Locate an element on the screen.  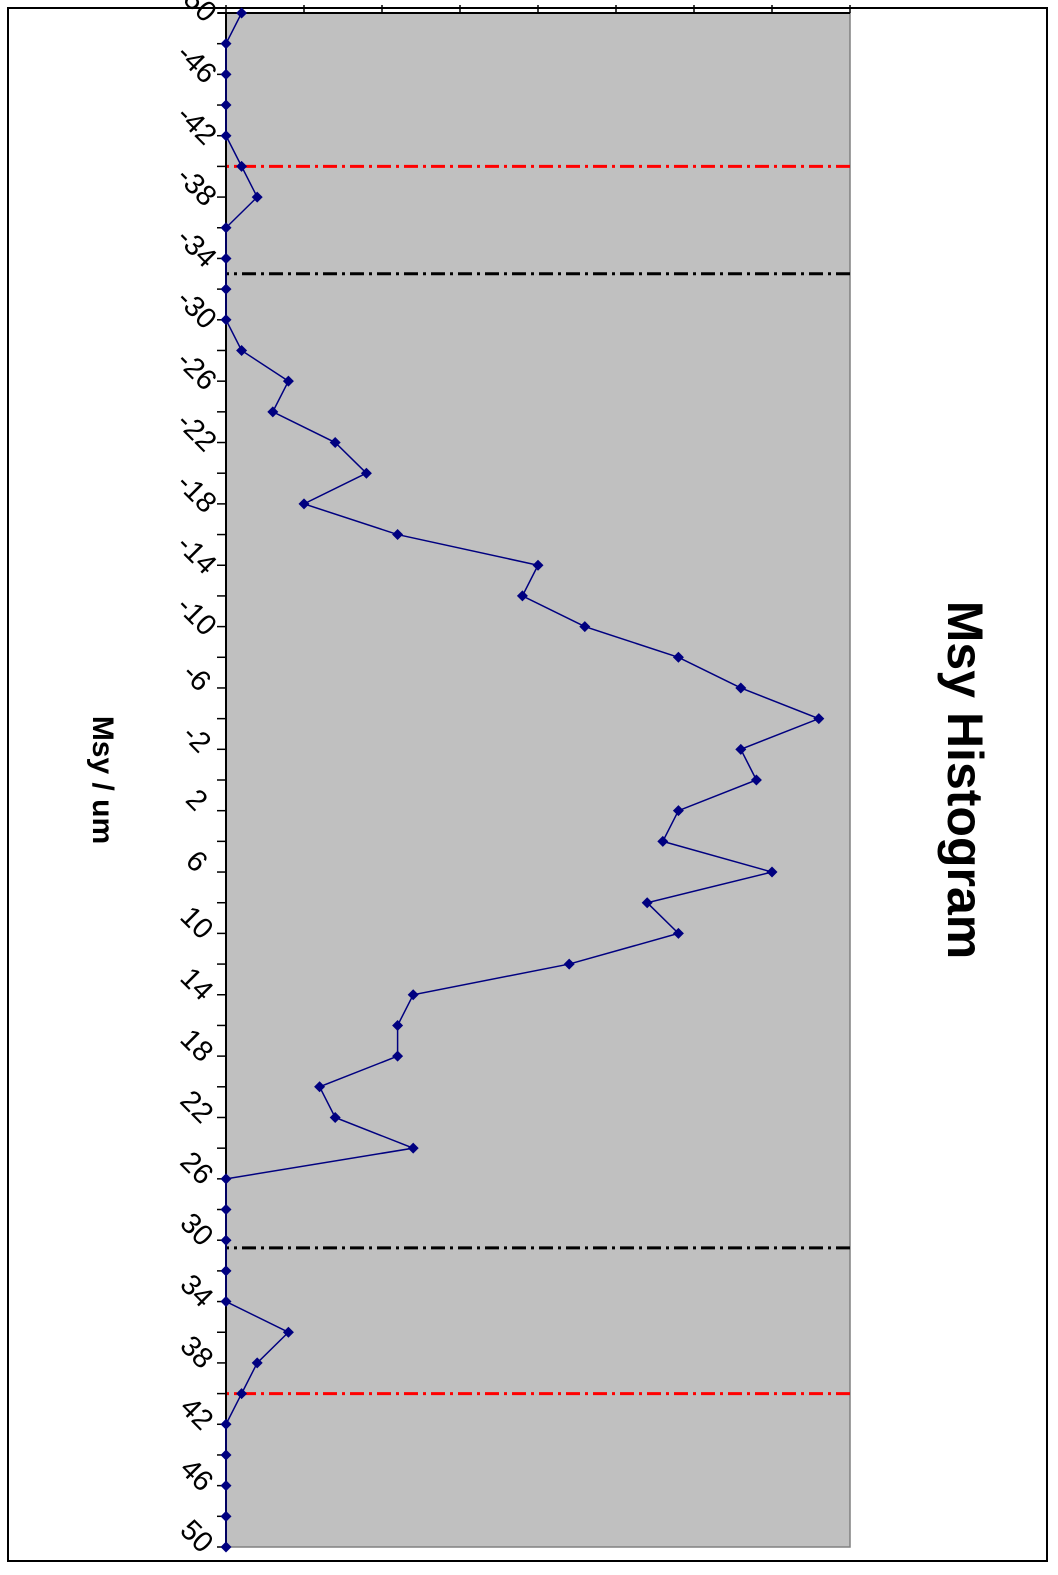
chart-title: Msy Histogram is located at coordinates (965, 780).